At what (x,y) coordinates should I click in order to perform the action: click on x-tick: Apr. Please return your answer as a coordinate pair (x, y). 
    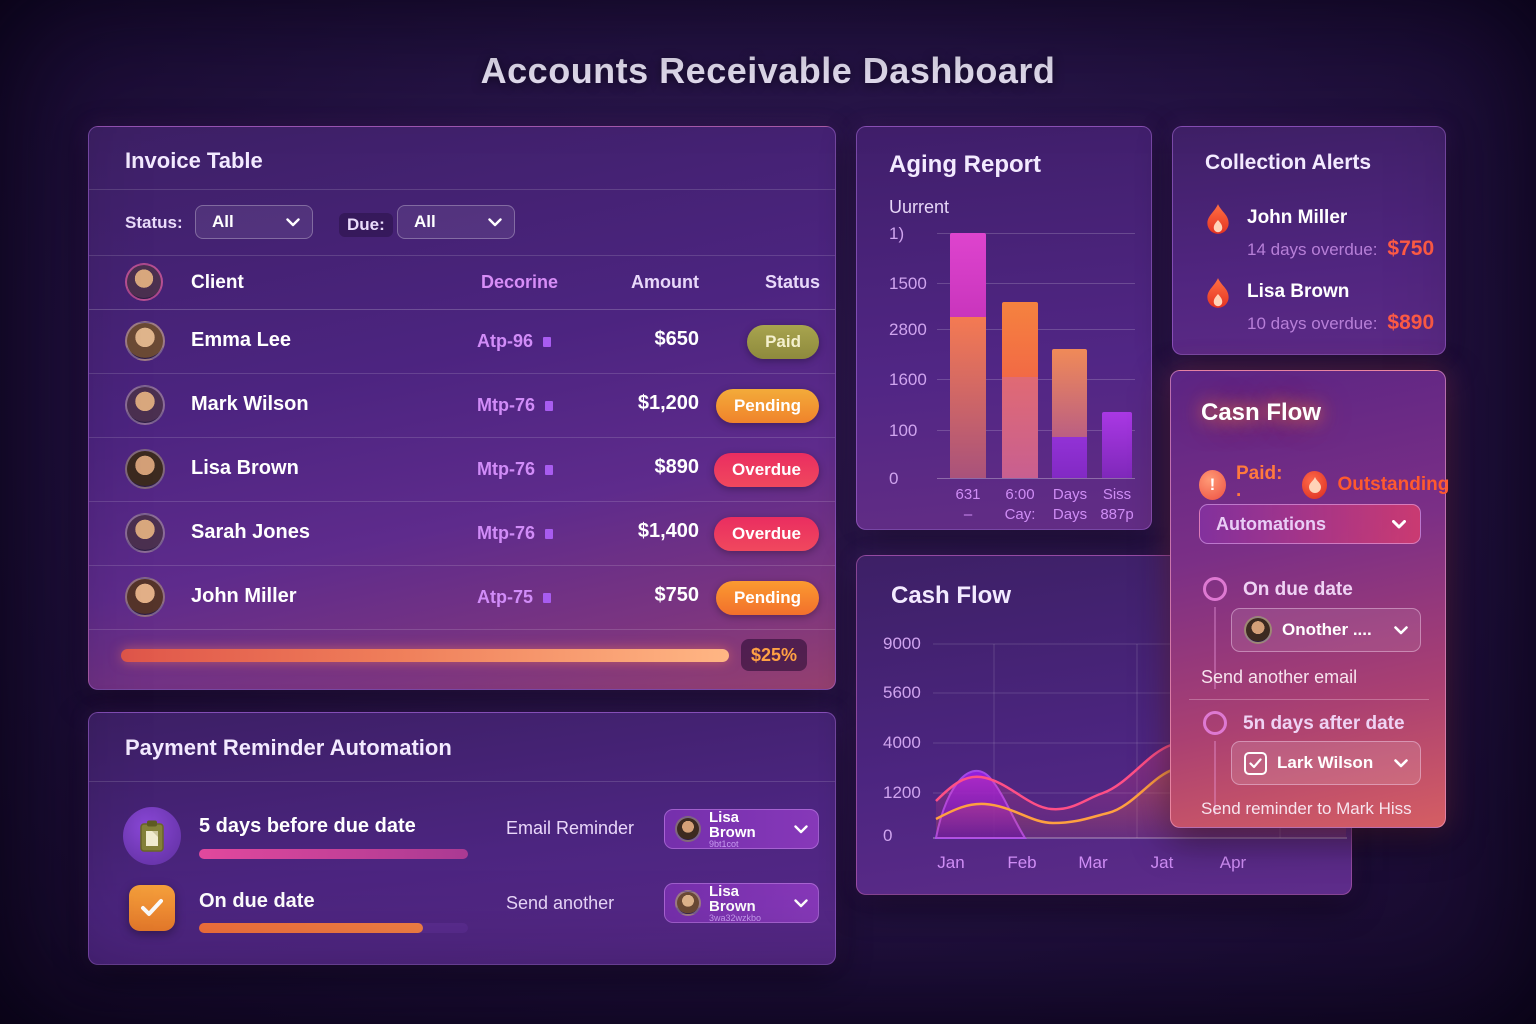
    Looking at the image, I should click on (1233, 862).